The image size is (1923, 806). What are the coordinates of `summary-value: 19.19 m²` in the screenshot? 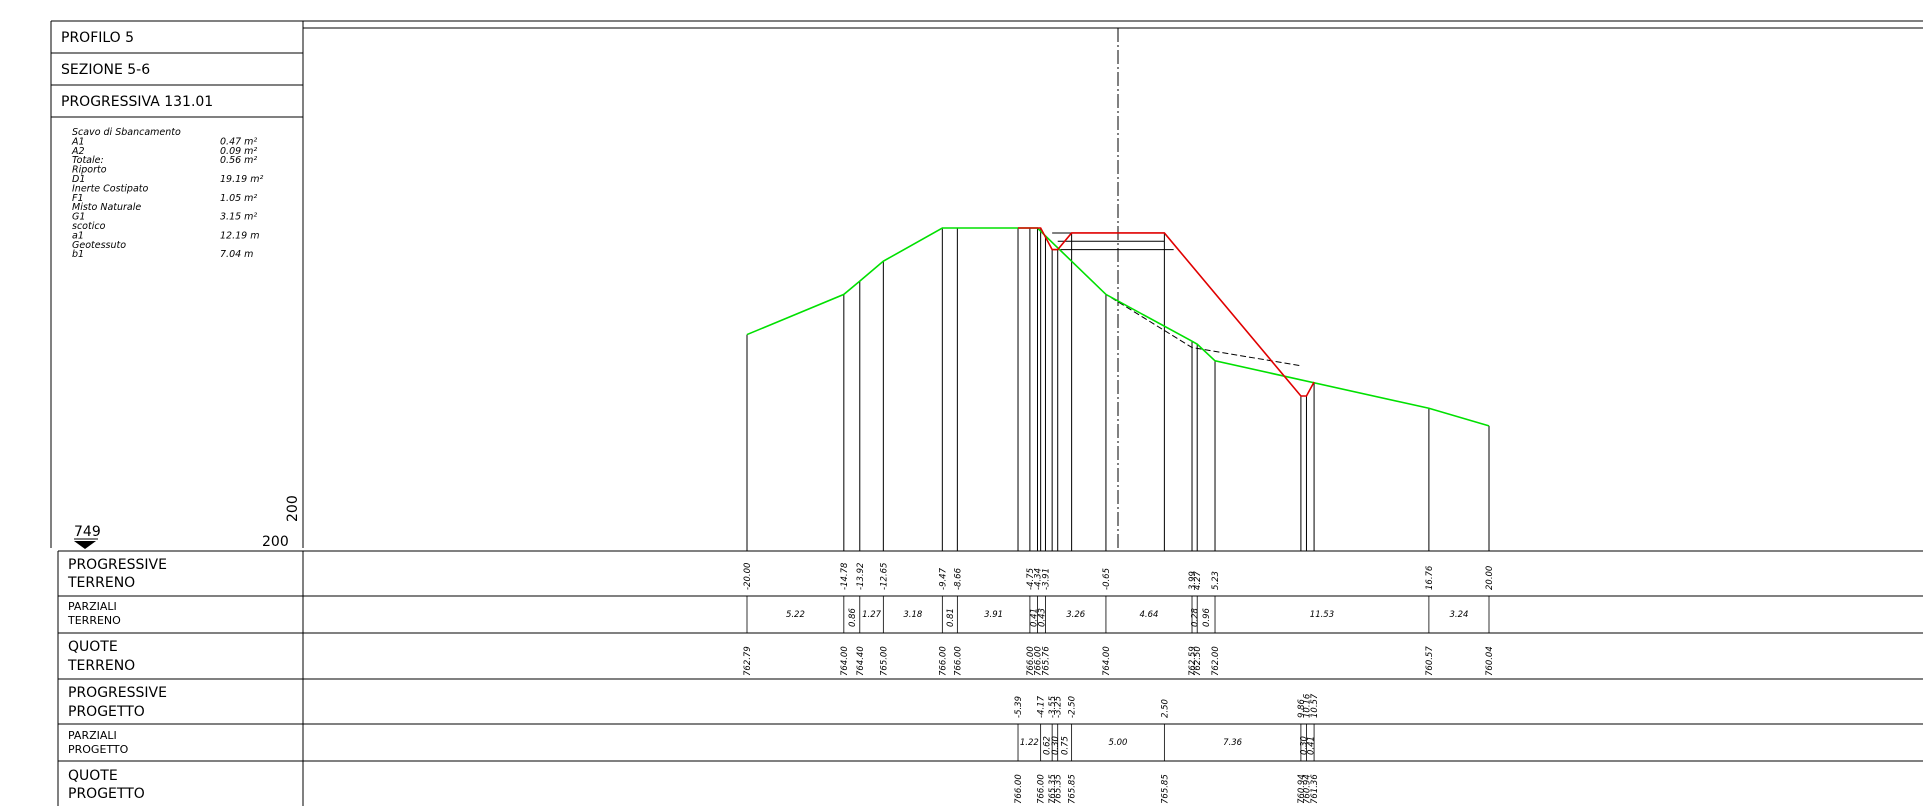 It's located at (241, 179).